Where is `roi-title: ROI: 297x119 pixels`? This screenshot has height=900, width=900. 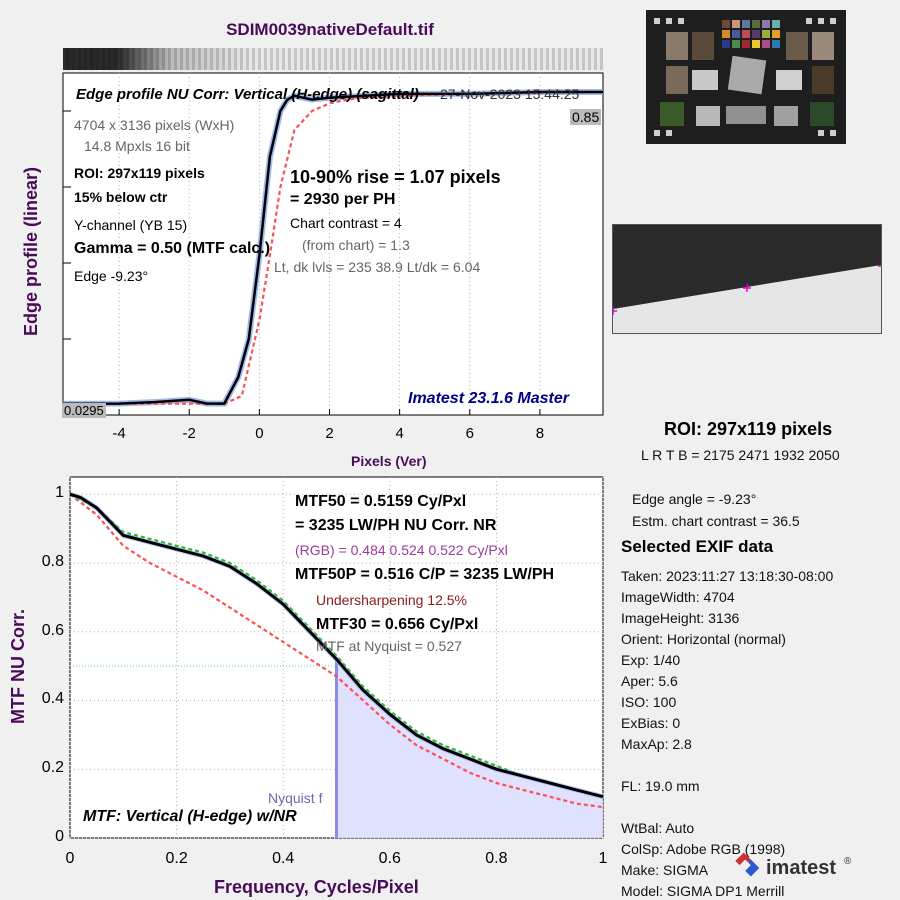 roi-title: ROI: 297x119 pixels is located at coordinates (748, 429).